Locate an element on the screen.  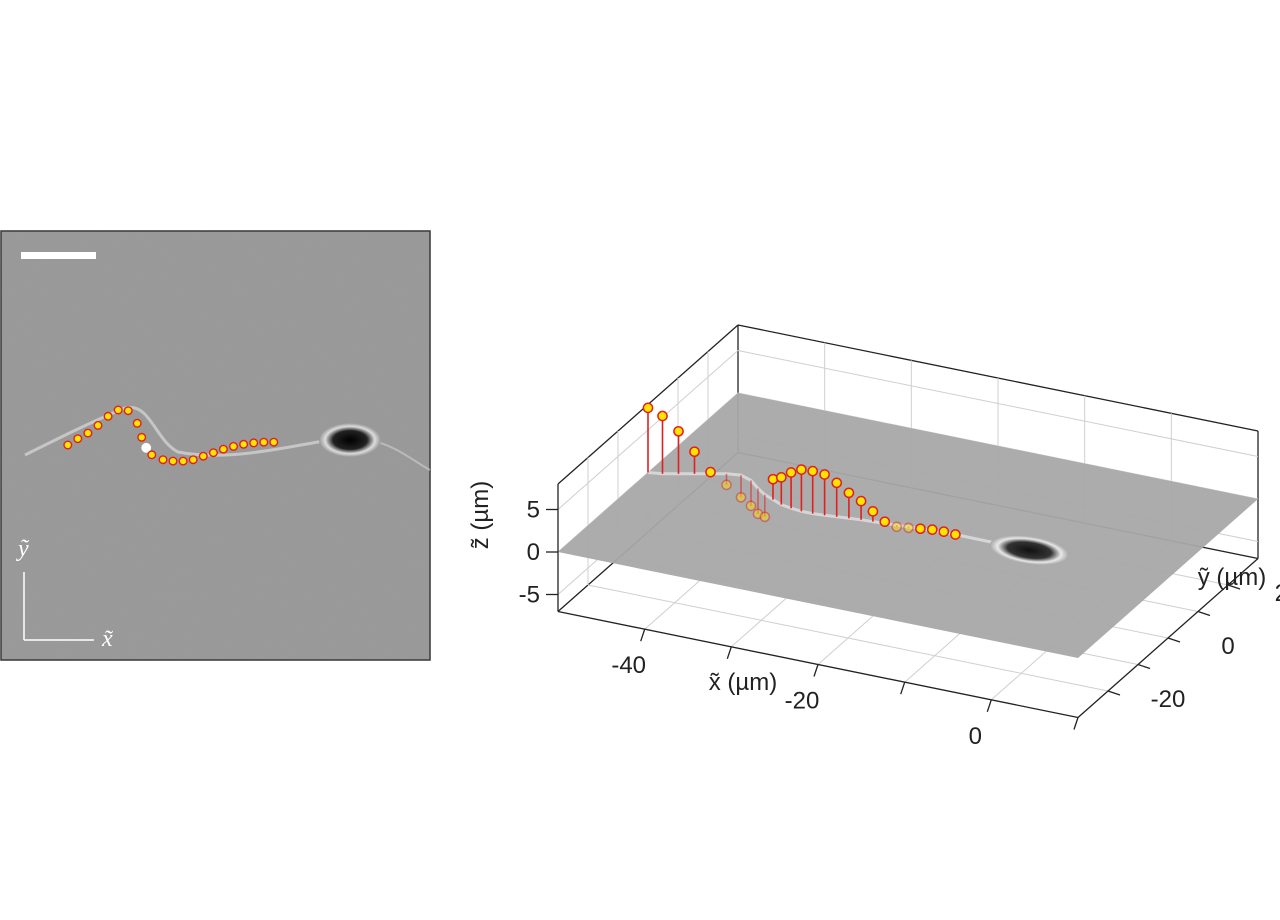
flagellum-trace is located at coordinates (177, 431).